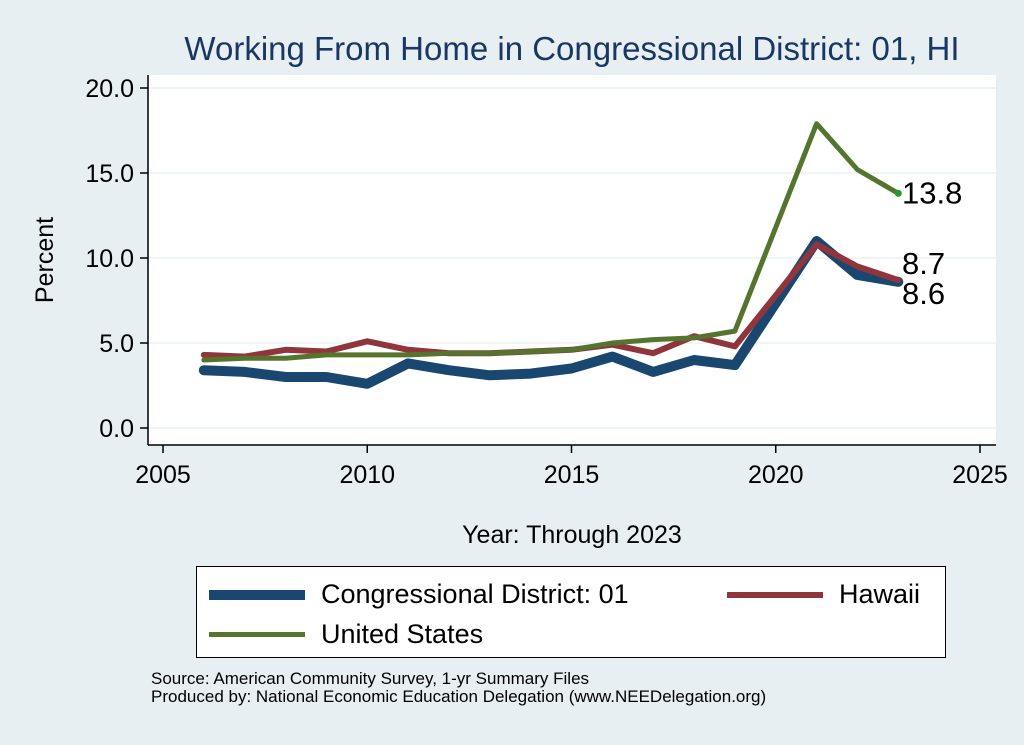 This screenshot has height=745, width=1024. What do you see at coordinates (923, 293) in the screenshot?
I see `end-label-district: 8.6` at bounding box center [923, 293].